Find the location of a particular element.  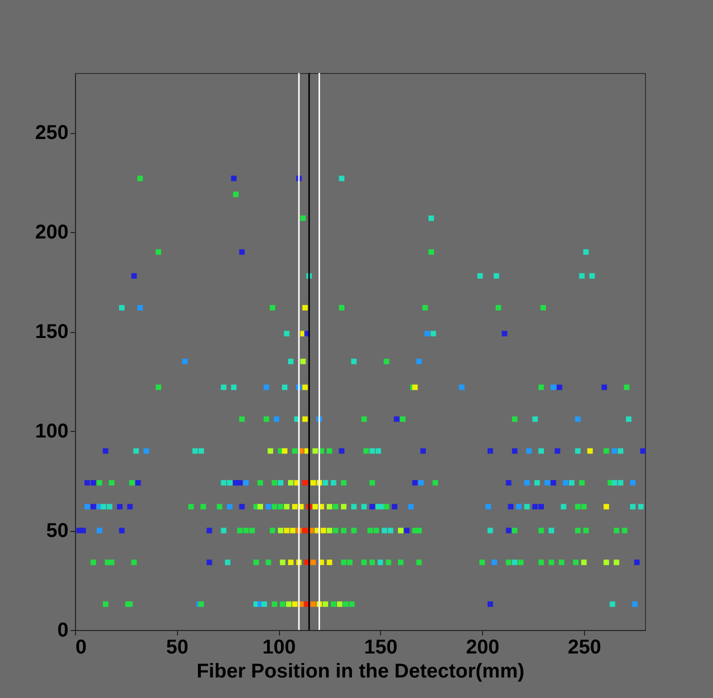

x-tick-label: 50 is located at coordinates (177, 647).